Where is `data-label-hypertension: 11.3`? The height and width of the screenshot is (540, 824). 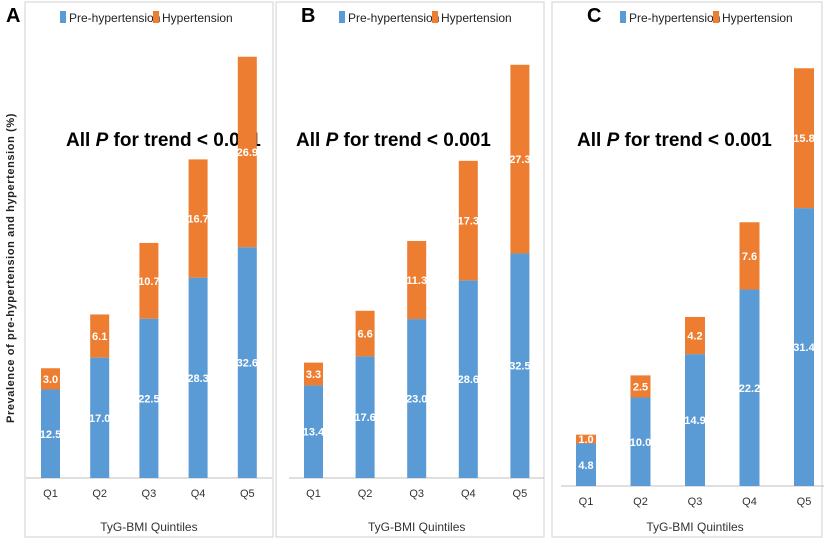 data-label-hypertension: 11.3 is located at coordinates (416, 281).